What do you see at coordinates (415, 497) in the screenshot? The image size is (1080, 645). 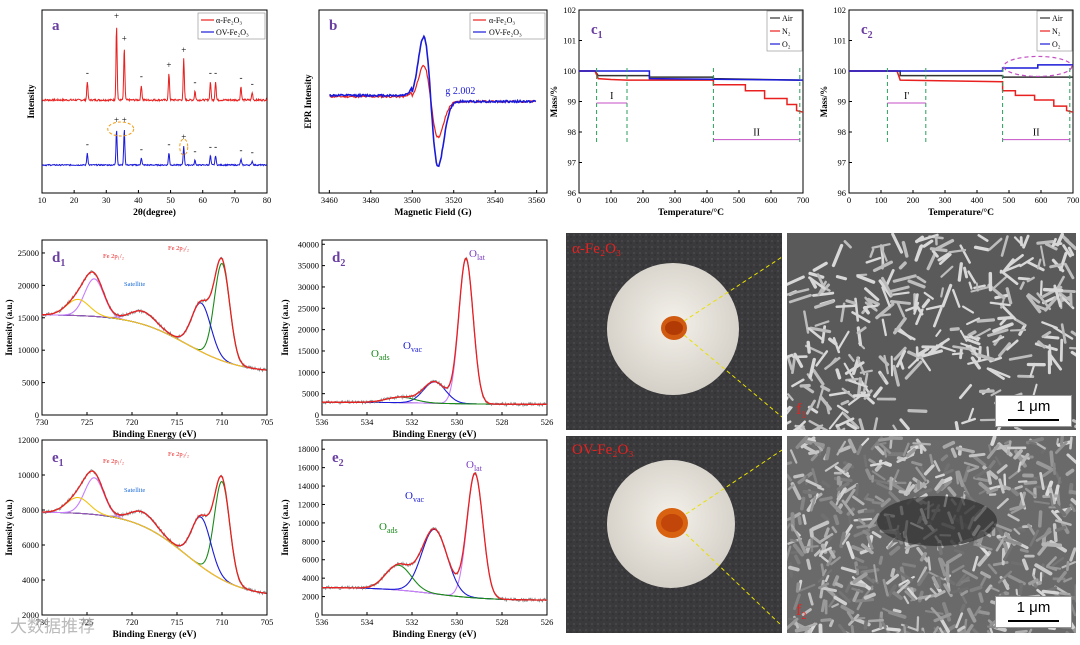 I see `species-label: Ovac` at bounding box center [415, 497].